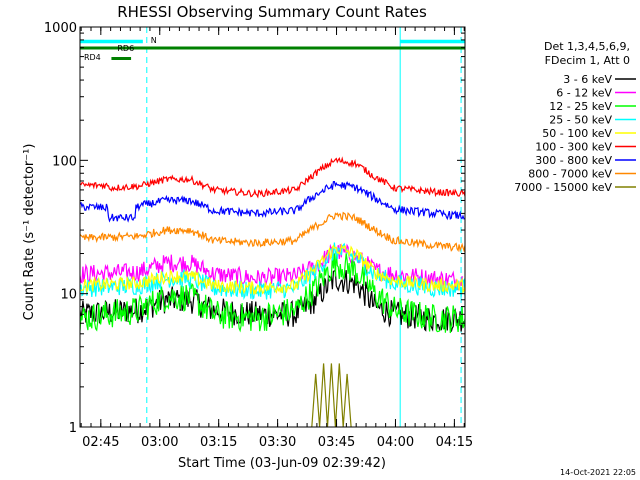  Describe the element at coordinates (580, 106) in the screenshot. I see `legend-label: 12 - 25 keV` at that location.